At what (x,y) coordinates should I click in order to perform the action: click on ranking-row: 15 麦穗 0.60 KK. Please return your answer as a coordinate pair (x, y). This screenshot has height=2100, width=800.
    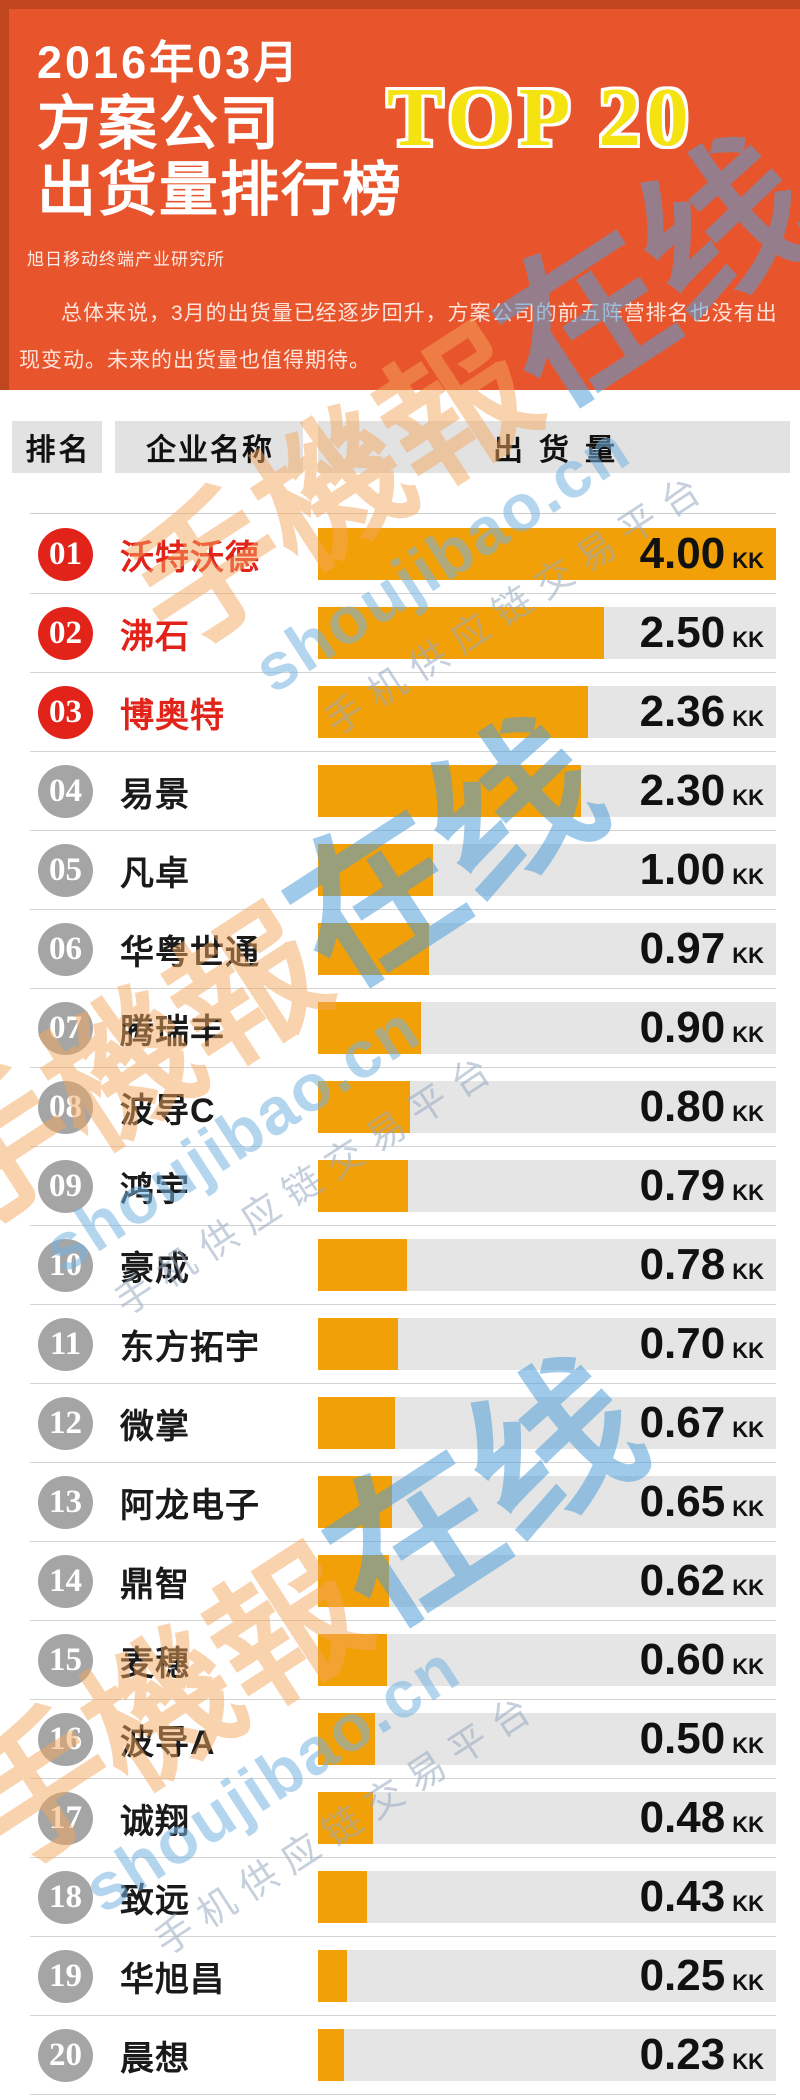
    Looking at the image, I should click on (400, 1660).